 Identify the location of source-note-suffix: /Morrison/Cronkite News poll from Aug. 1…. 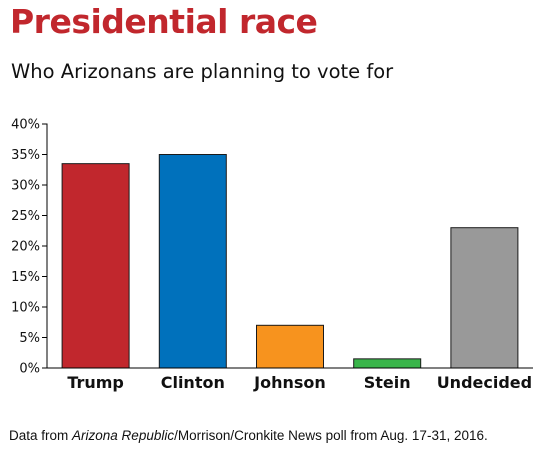
(331, 435).